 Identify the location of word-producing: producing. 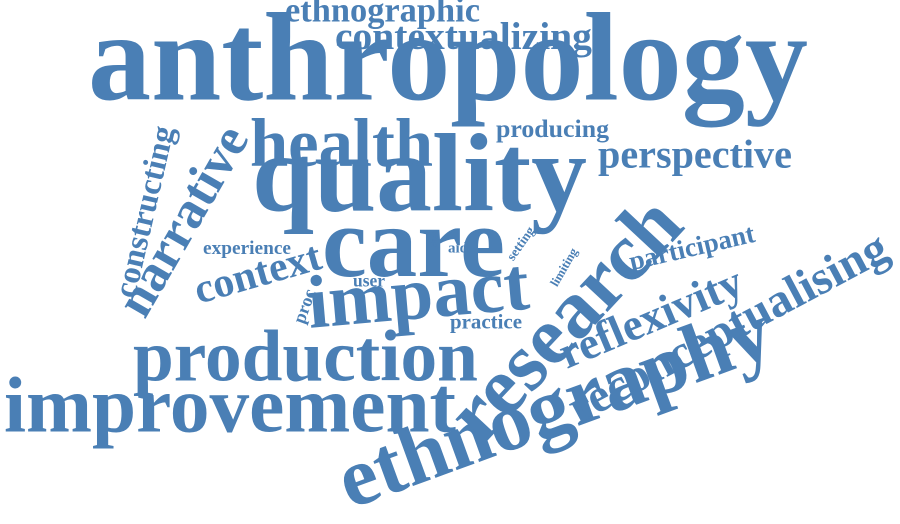
(552, 128).